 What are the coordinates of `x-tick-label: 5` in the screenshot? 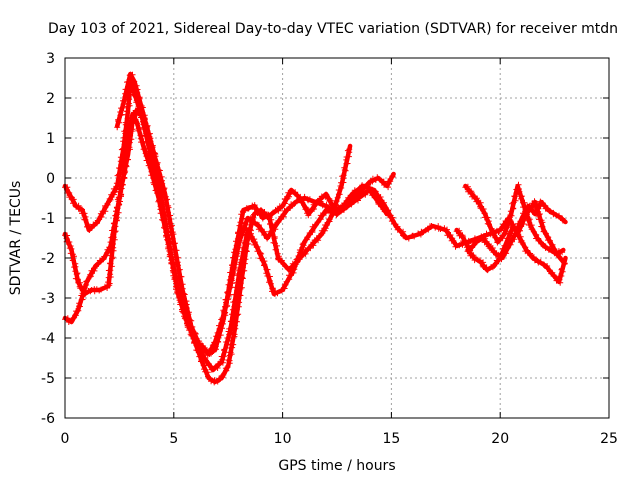 It's located at (173, 439).